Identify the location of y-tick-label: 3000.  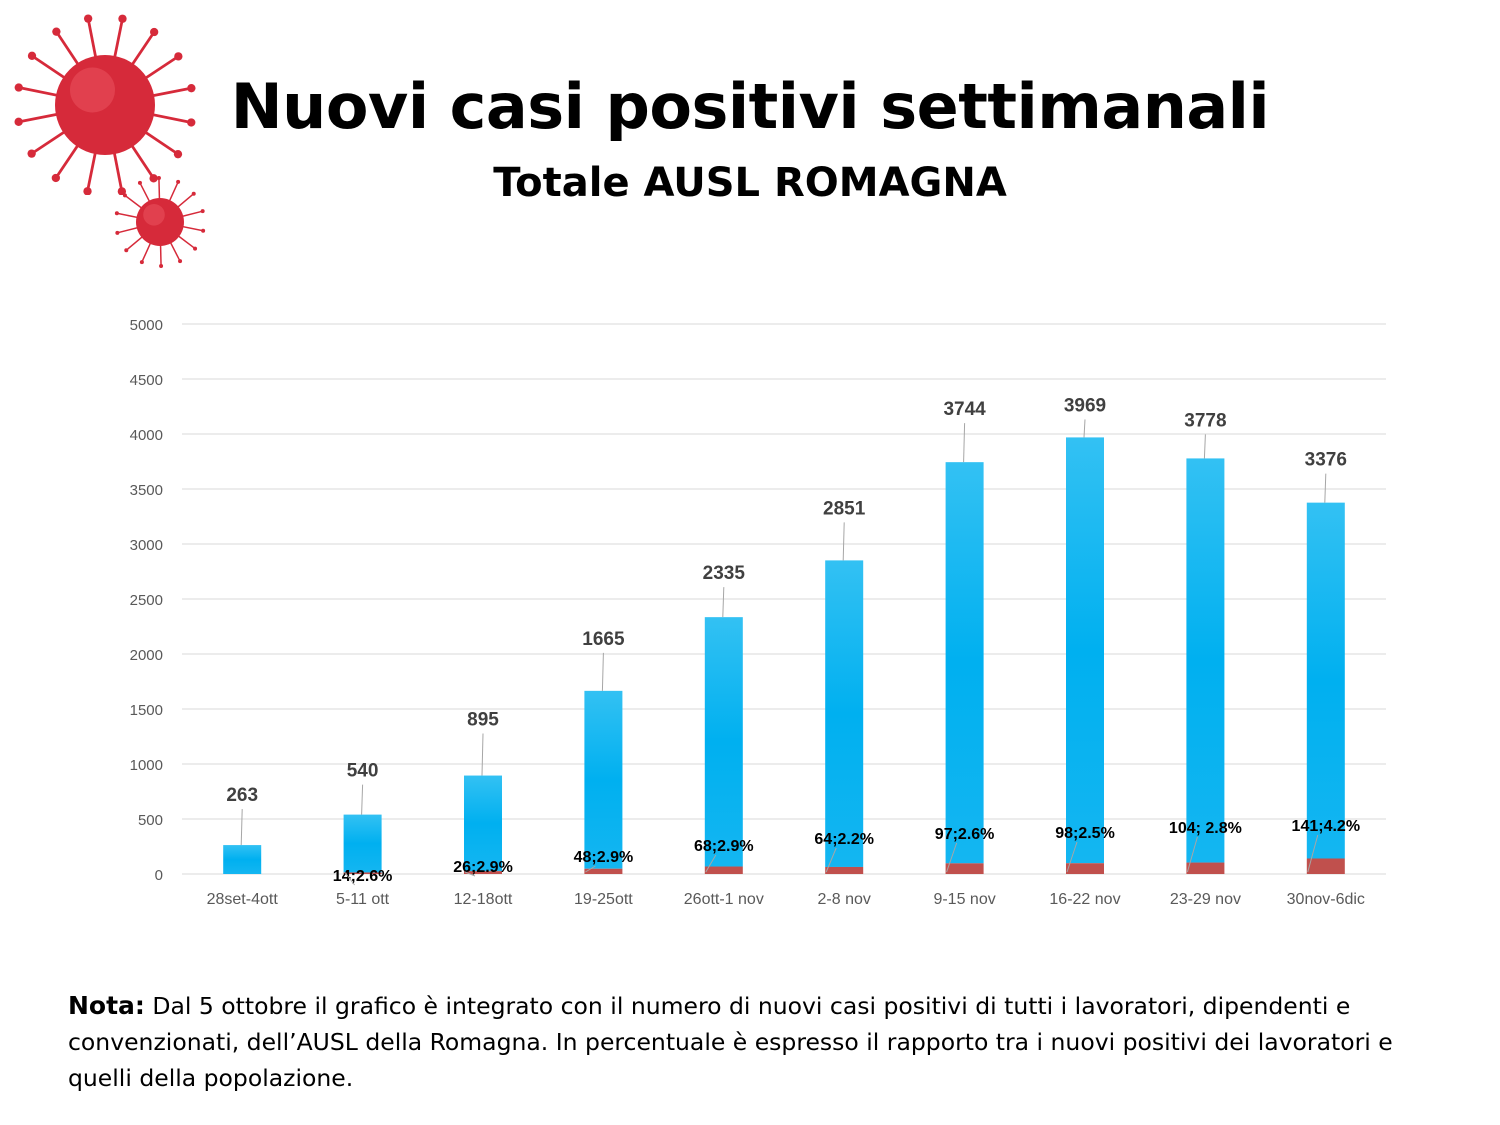
(146, 545).